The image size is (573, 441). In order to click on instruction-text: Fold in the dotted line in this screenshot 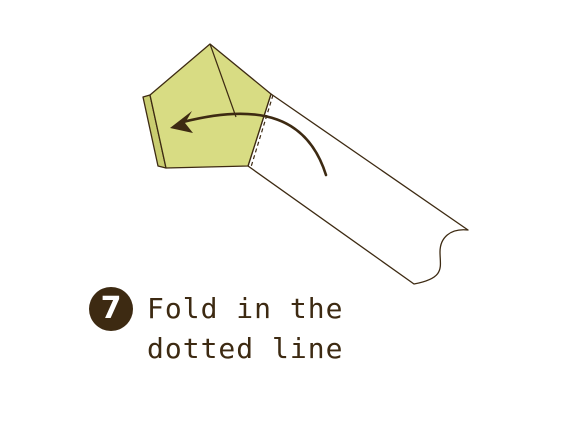, I will do `click(245, 329)`.